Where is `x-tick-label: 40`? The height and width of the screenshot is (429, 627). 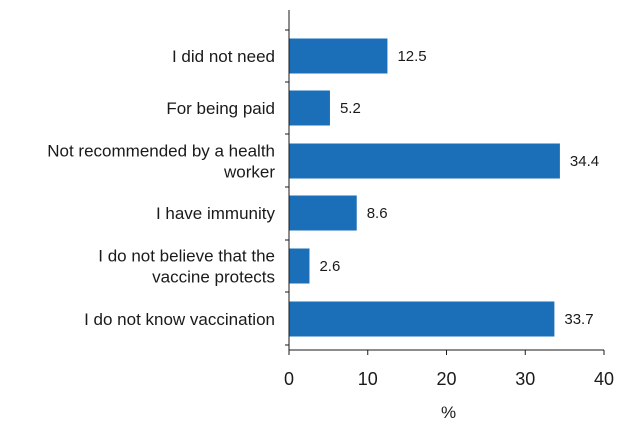
x-tick-label: 40 is located at coordinates (604, 379).